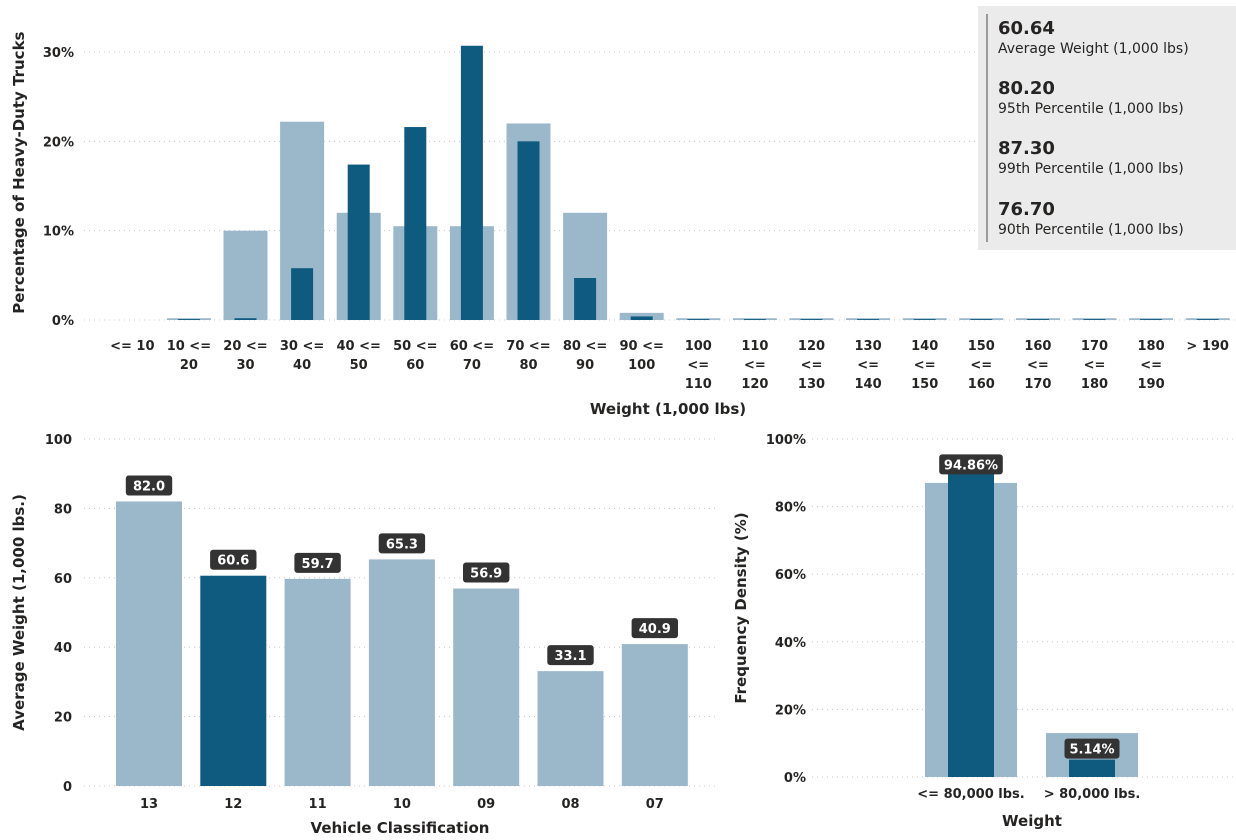  Describe the element at coordinates (790, 710) in the screenshot. I see `y-tick-label: 20%` at that location.